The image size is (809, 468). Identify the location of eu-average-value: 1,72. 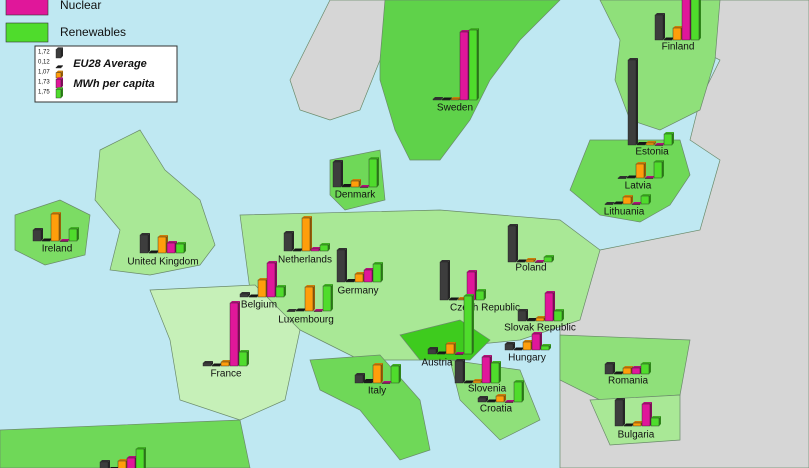
(44, 53).